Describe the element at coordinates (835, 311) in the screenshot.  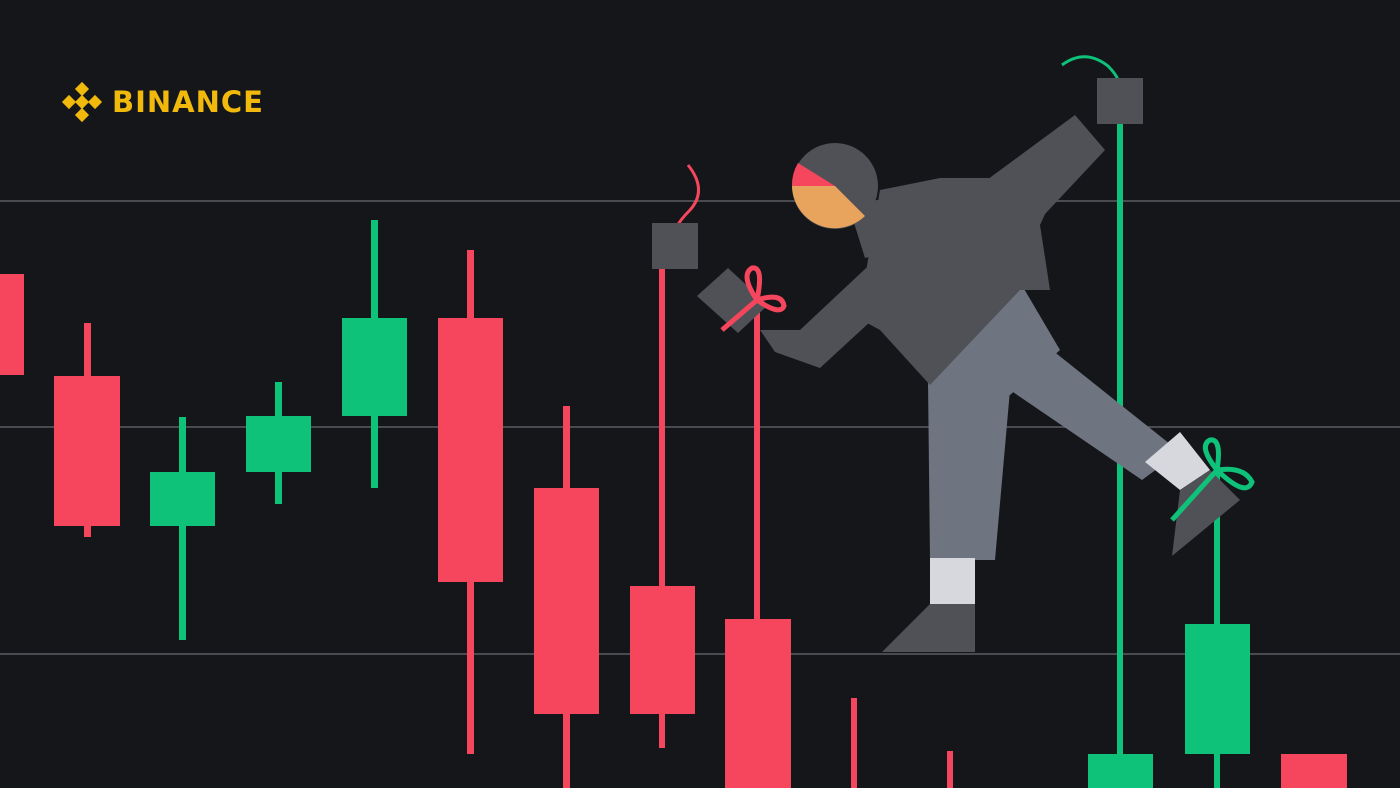
I see `figure-arm-lower` at that location.